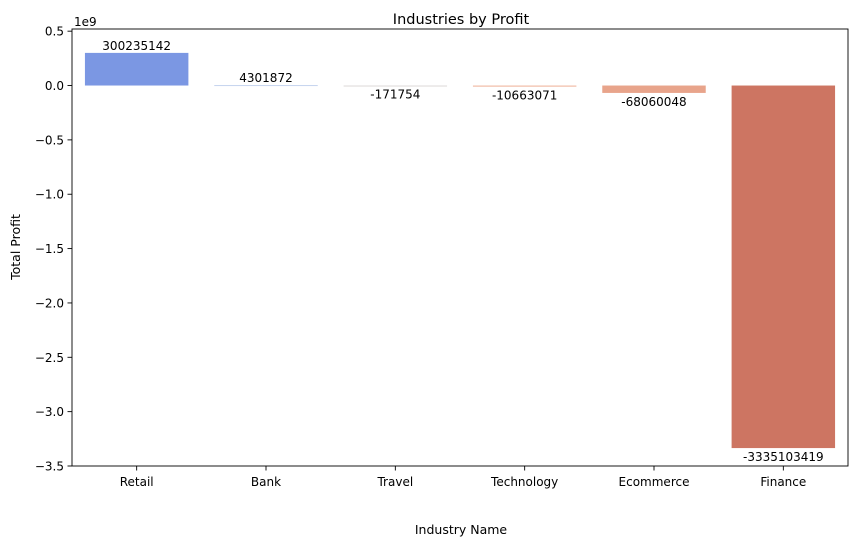 This screenshot has width=857, height=551. What do you see at coordinates (136, 69) in the screenshot?
I see `bar-retail` at bounding box center [136, 69].